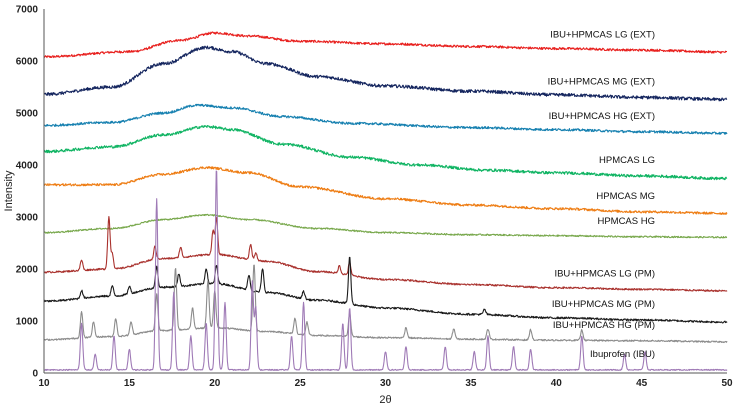 The width and height of the screenshot is (733, 409). I want to click on y-axis-title: Intensity, so click(9, 190).